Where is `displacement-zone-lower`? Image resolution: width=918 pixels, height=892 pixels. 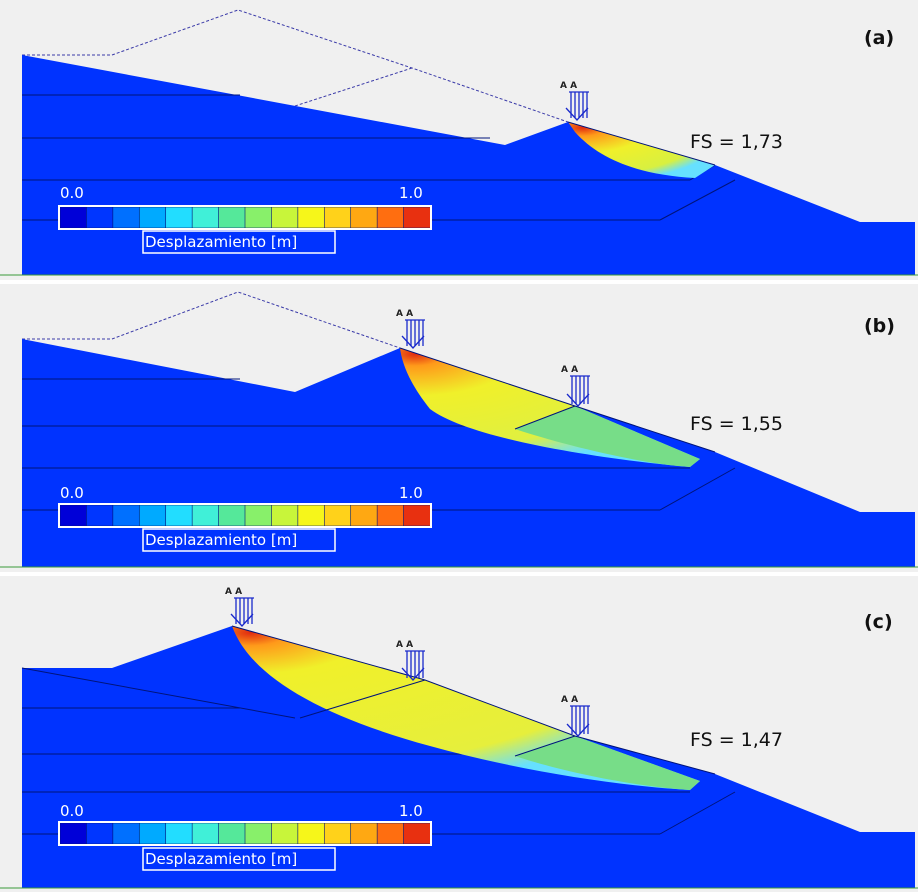
displacement-zone-lower is located at coordinates (607, 436).